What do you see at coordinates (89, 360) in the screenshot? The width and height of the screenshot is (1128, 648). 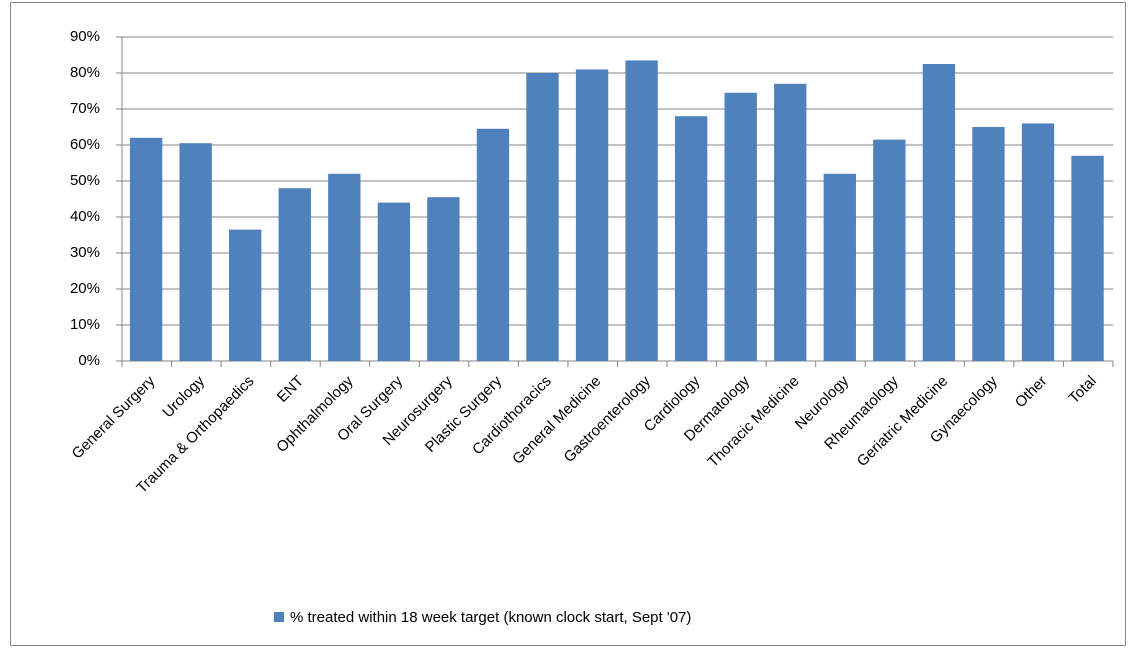 I see `y-tick-label: 0%` at bounding box center [89, 360].